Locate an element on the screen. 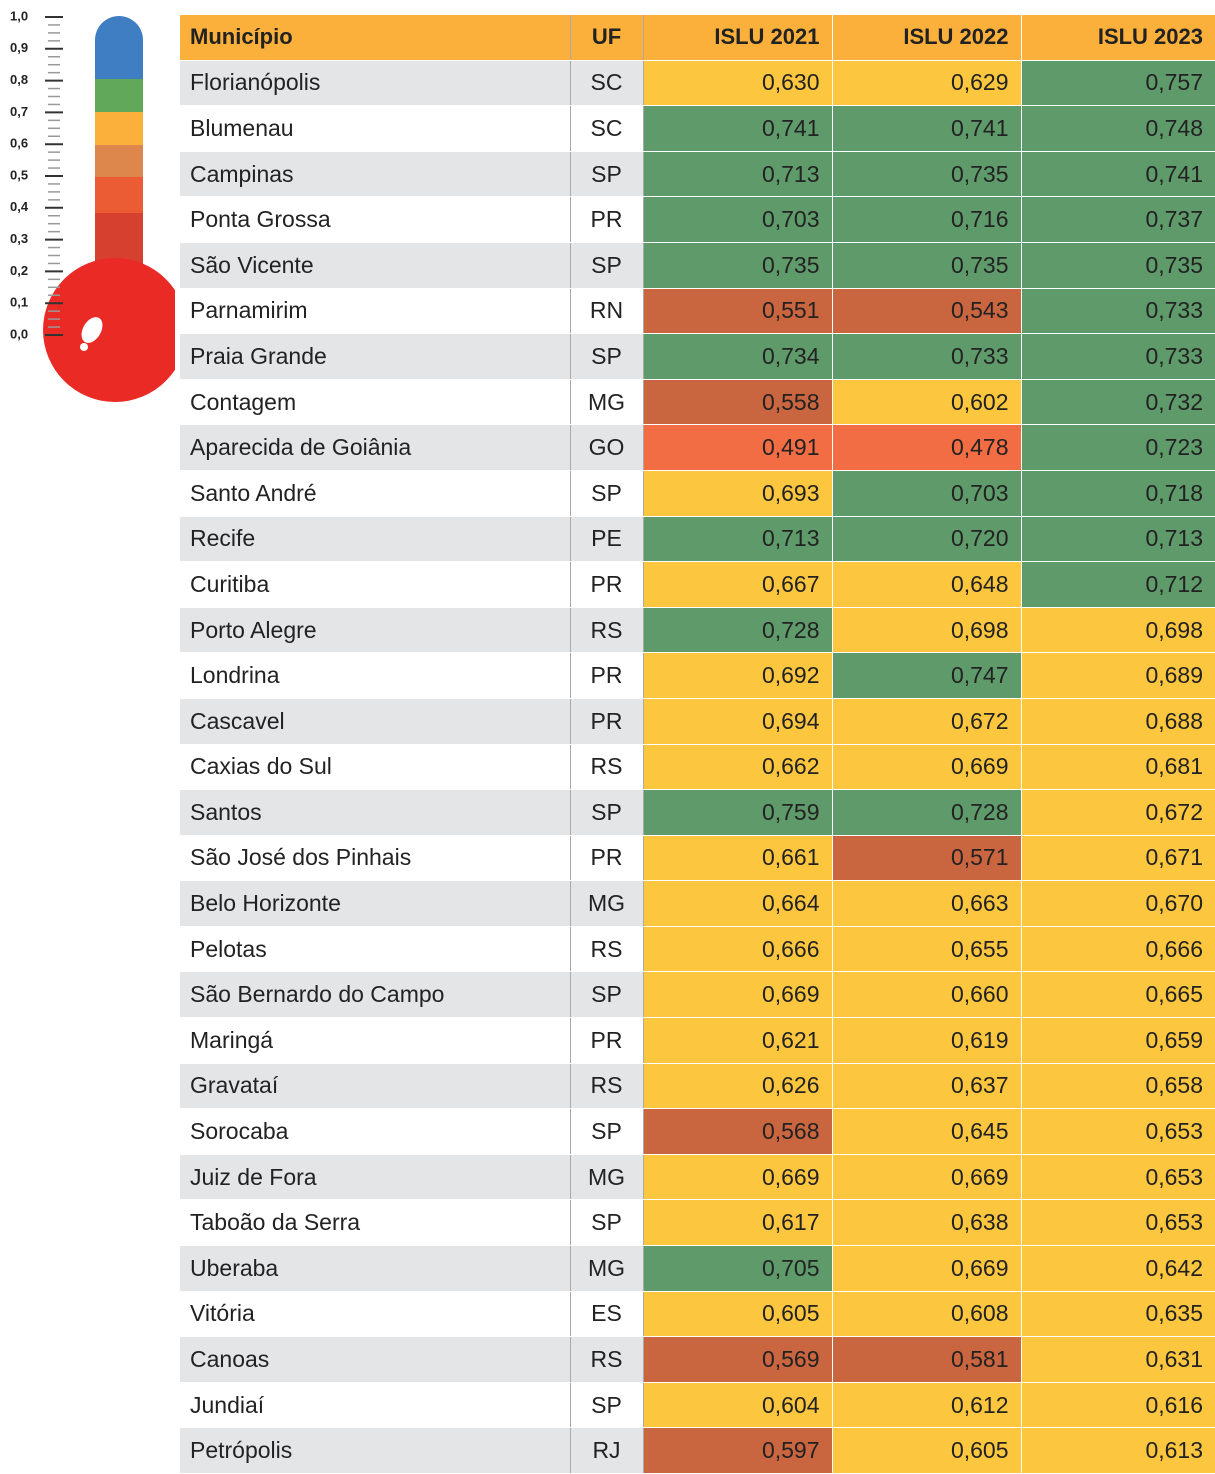  state: RN is located at coordinates (607, 311).